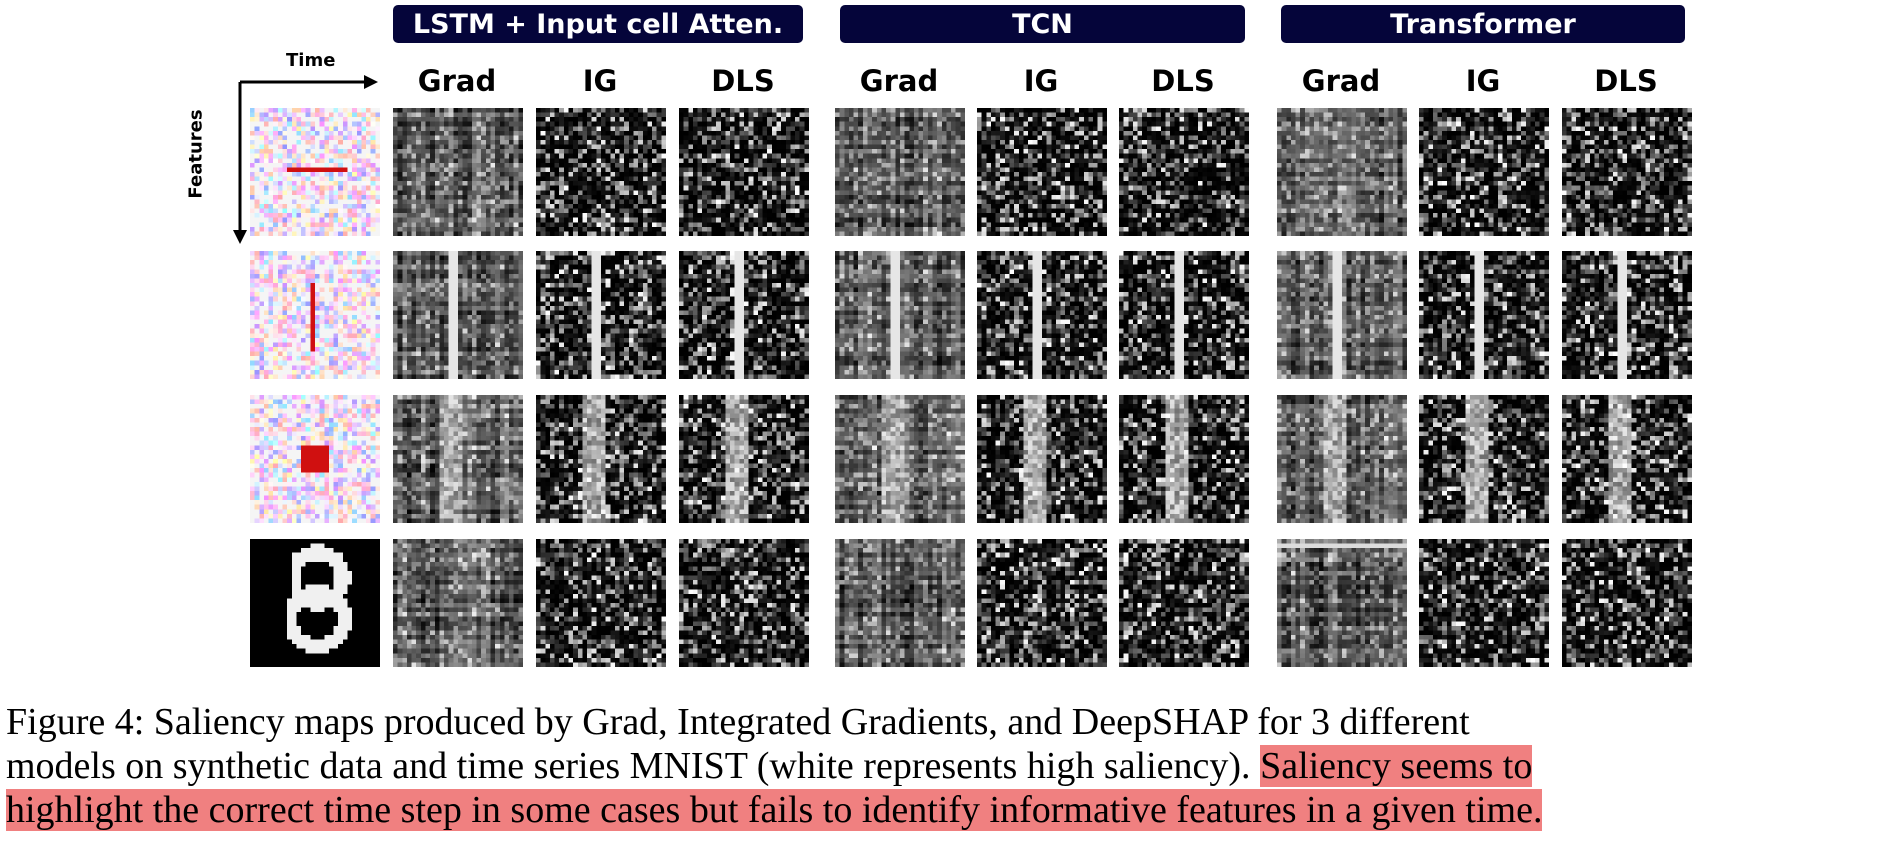 This screenshot has height=860, width=1888. I want to click on group-header-transformer: Transformer, so click(1483, 24).